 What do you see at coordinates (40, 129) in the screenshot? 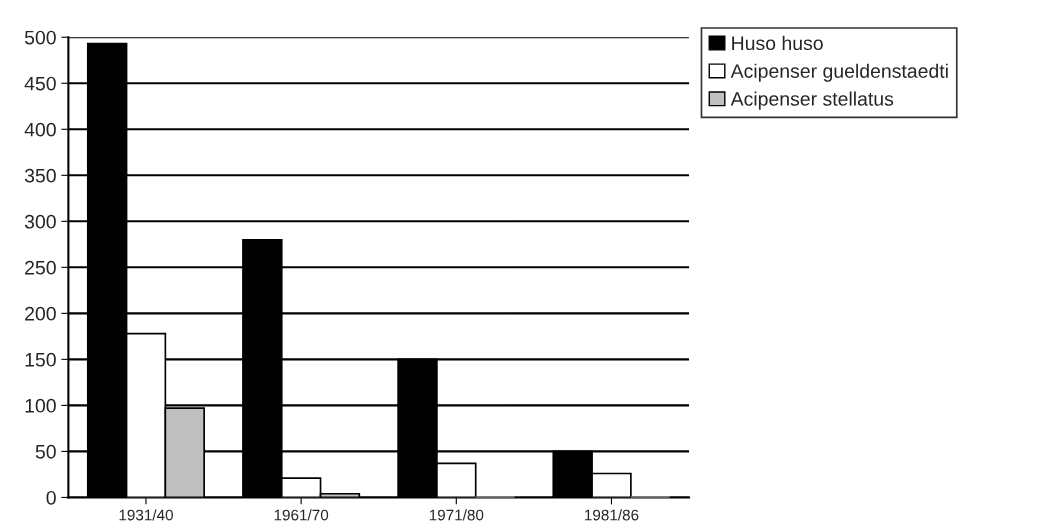
I see `y-tick-label: 400` at bounding box center [40, 129].